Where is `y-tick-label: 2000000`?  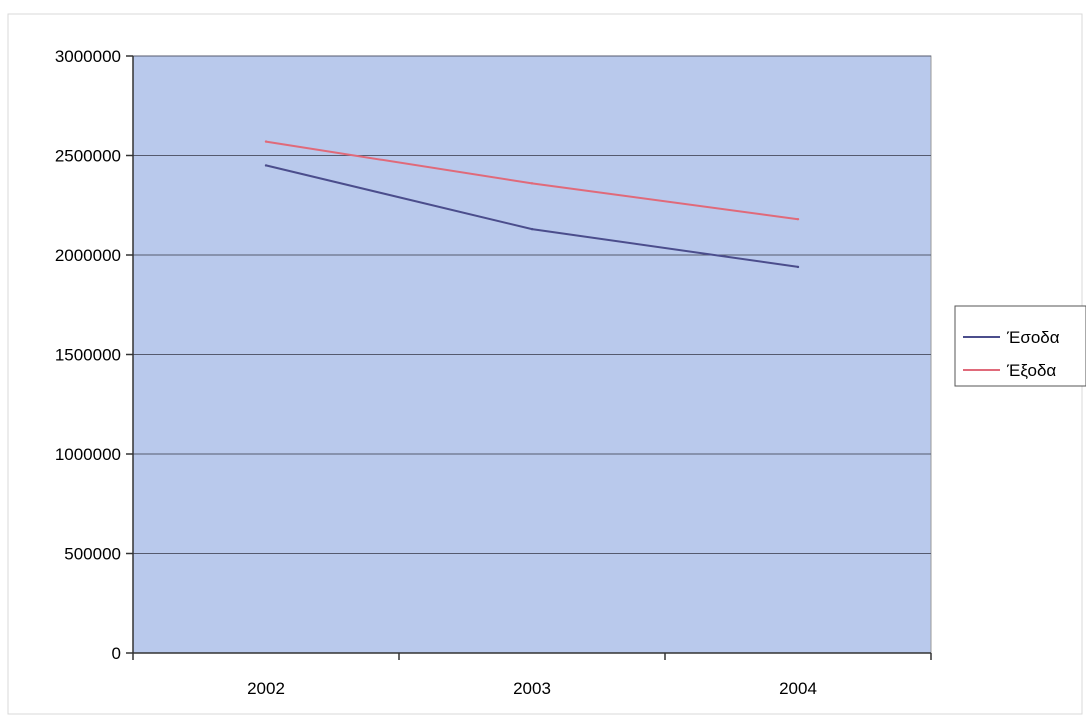 y-tick-label: 2000000 is located at coordinates (88, 255).